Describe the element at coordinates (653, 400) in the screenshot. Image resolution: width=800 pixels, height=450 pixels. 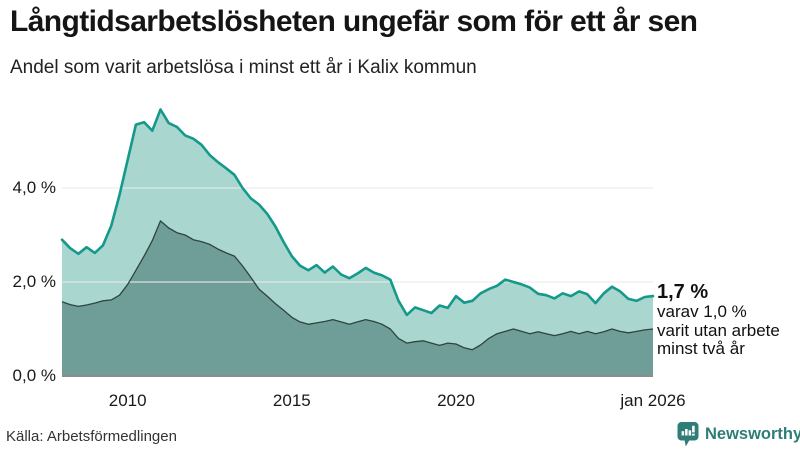
I see `x-tick-label: jan 2026` at that location.